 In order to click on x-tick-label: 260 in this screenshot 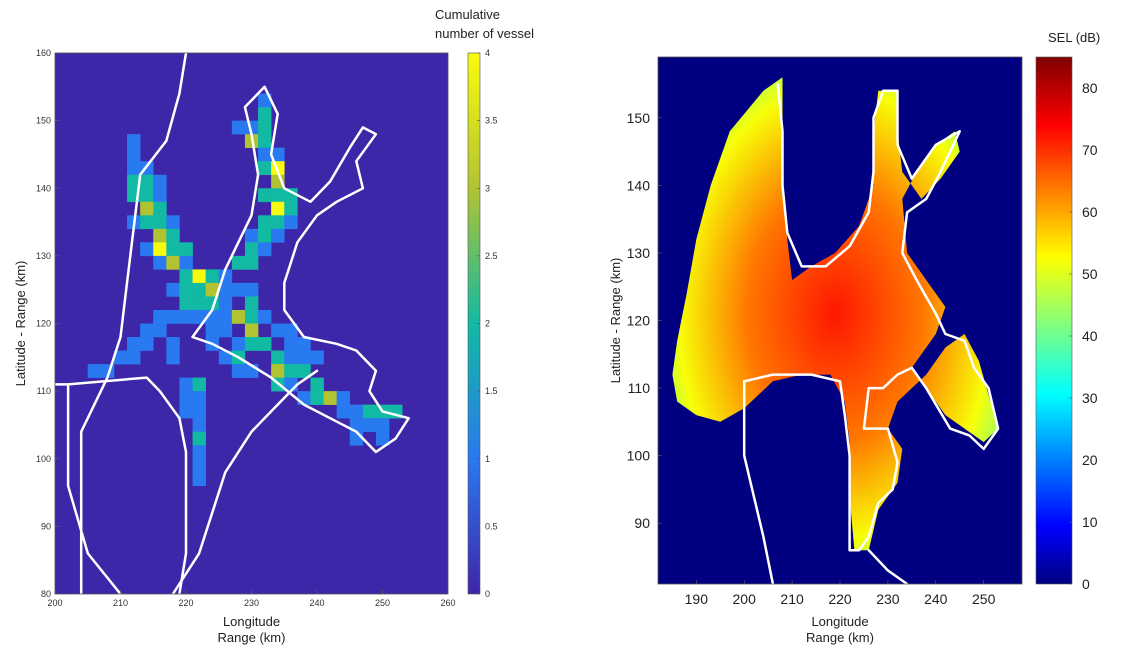, I will do `click(447, 603)`.